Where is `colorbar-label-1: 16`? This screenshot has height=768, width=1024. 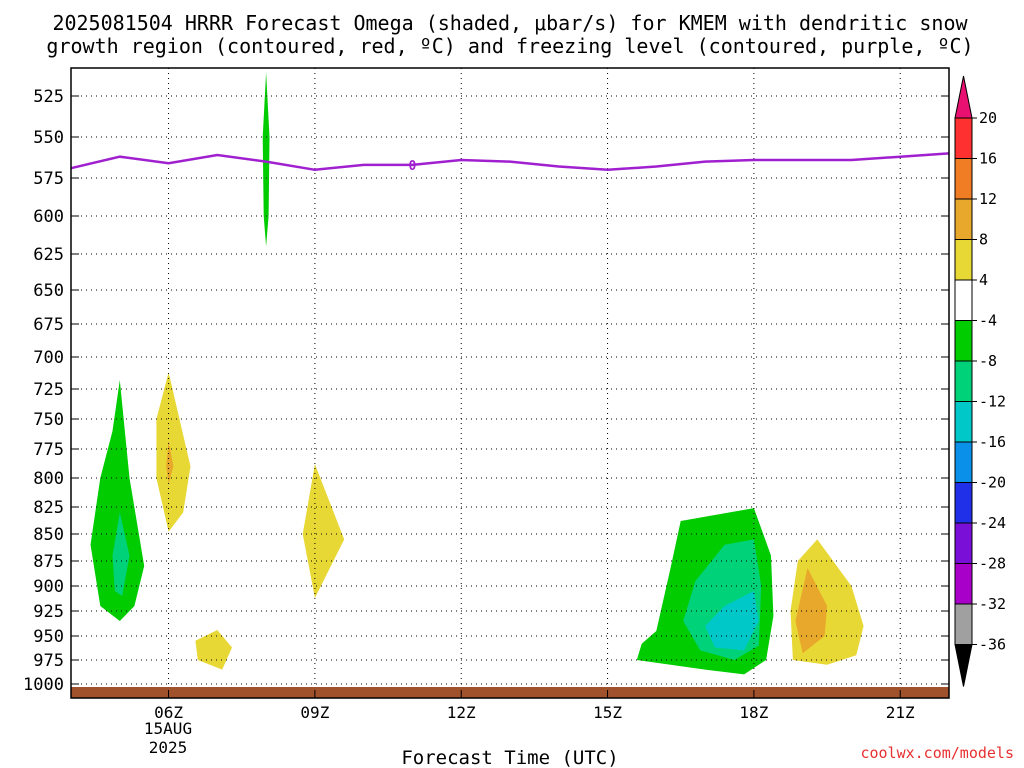
colorbar-label-1: 16 is located at coordinates (988, 159).